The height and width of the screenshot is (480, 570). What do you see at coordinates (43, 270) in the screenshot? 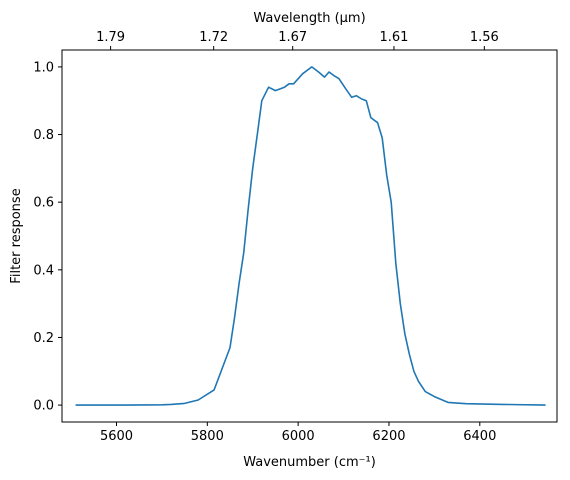
I see `y-tick-label: 0.4` at bounding box center [43, 270].